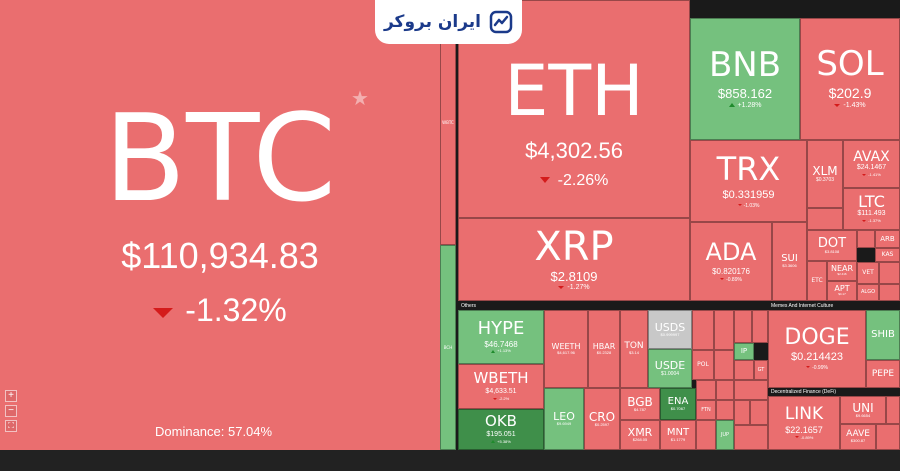  I want to click on tile-ltc: LTC $111.493 -1.37%, so click(871, 209).